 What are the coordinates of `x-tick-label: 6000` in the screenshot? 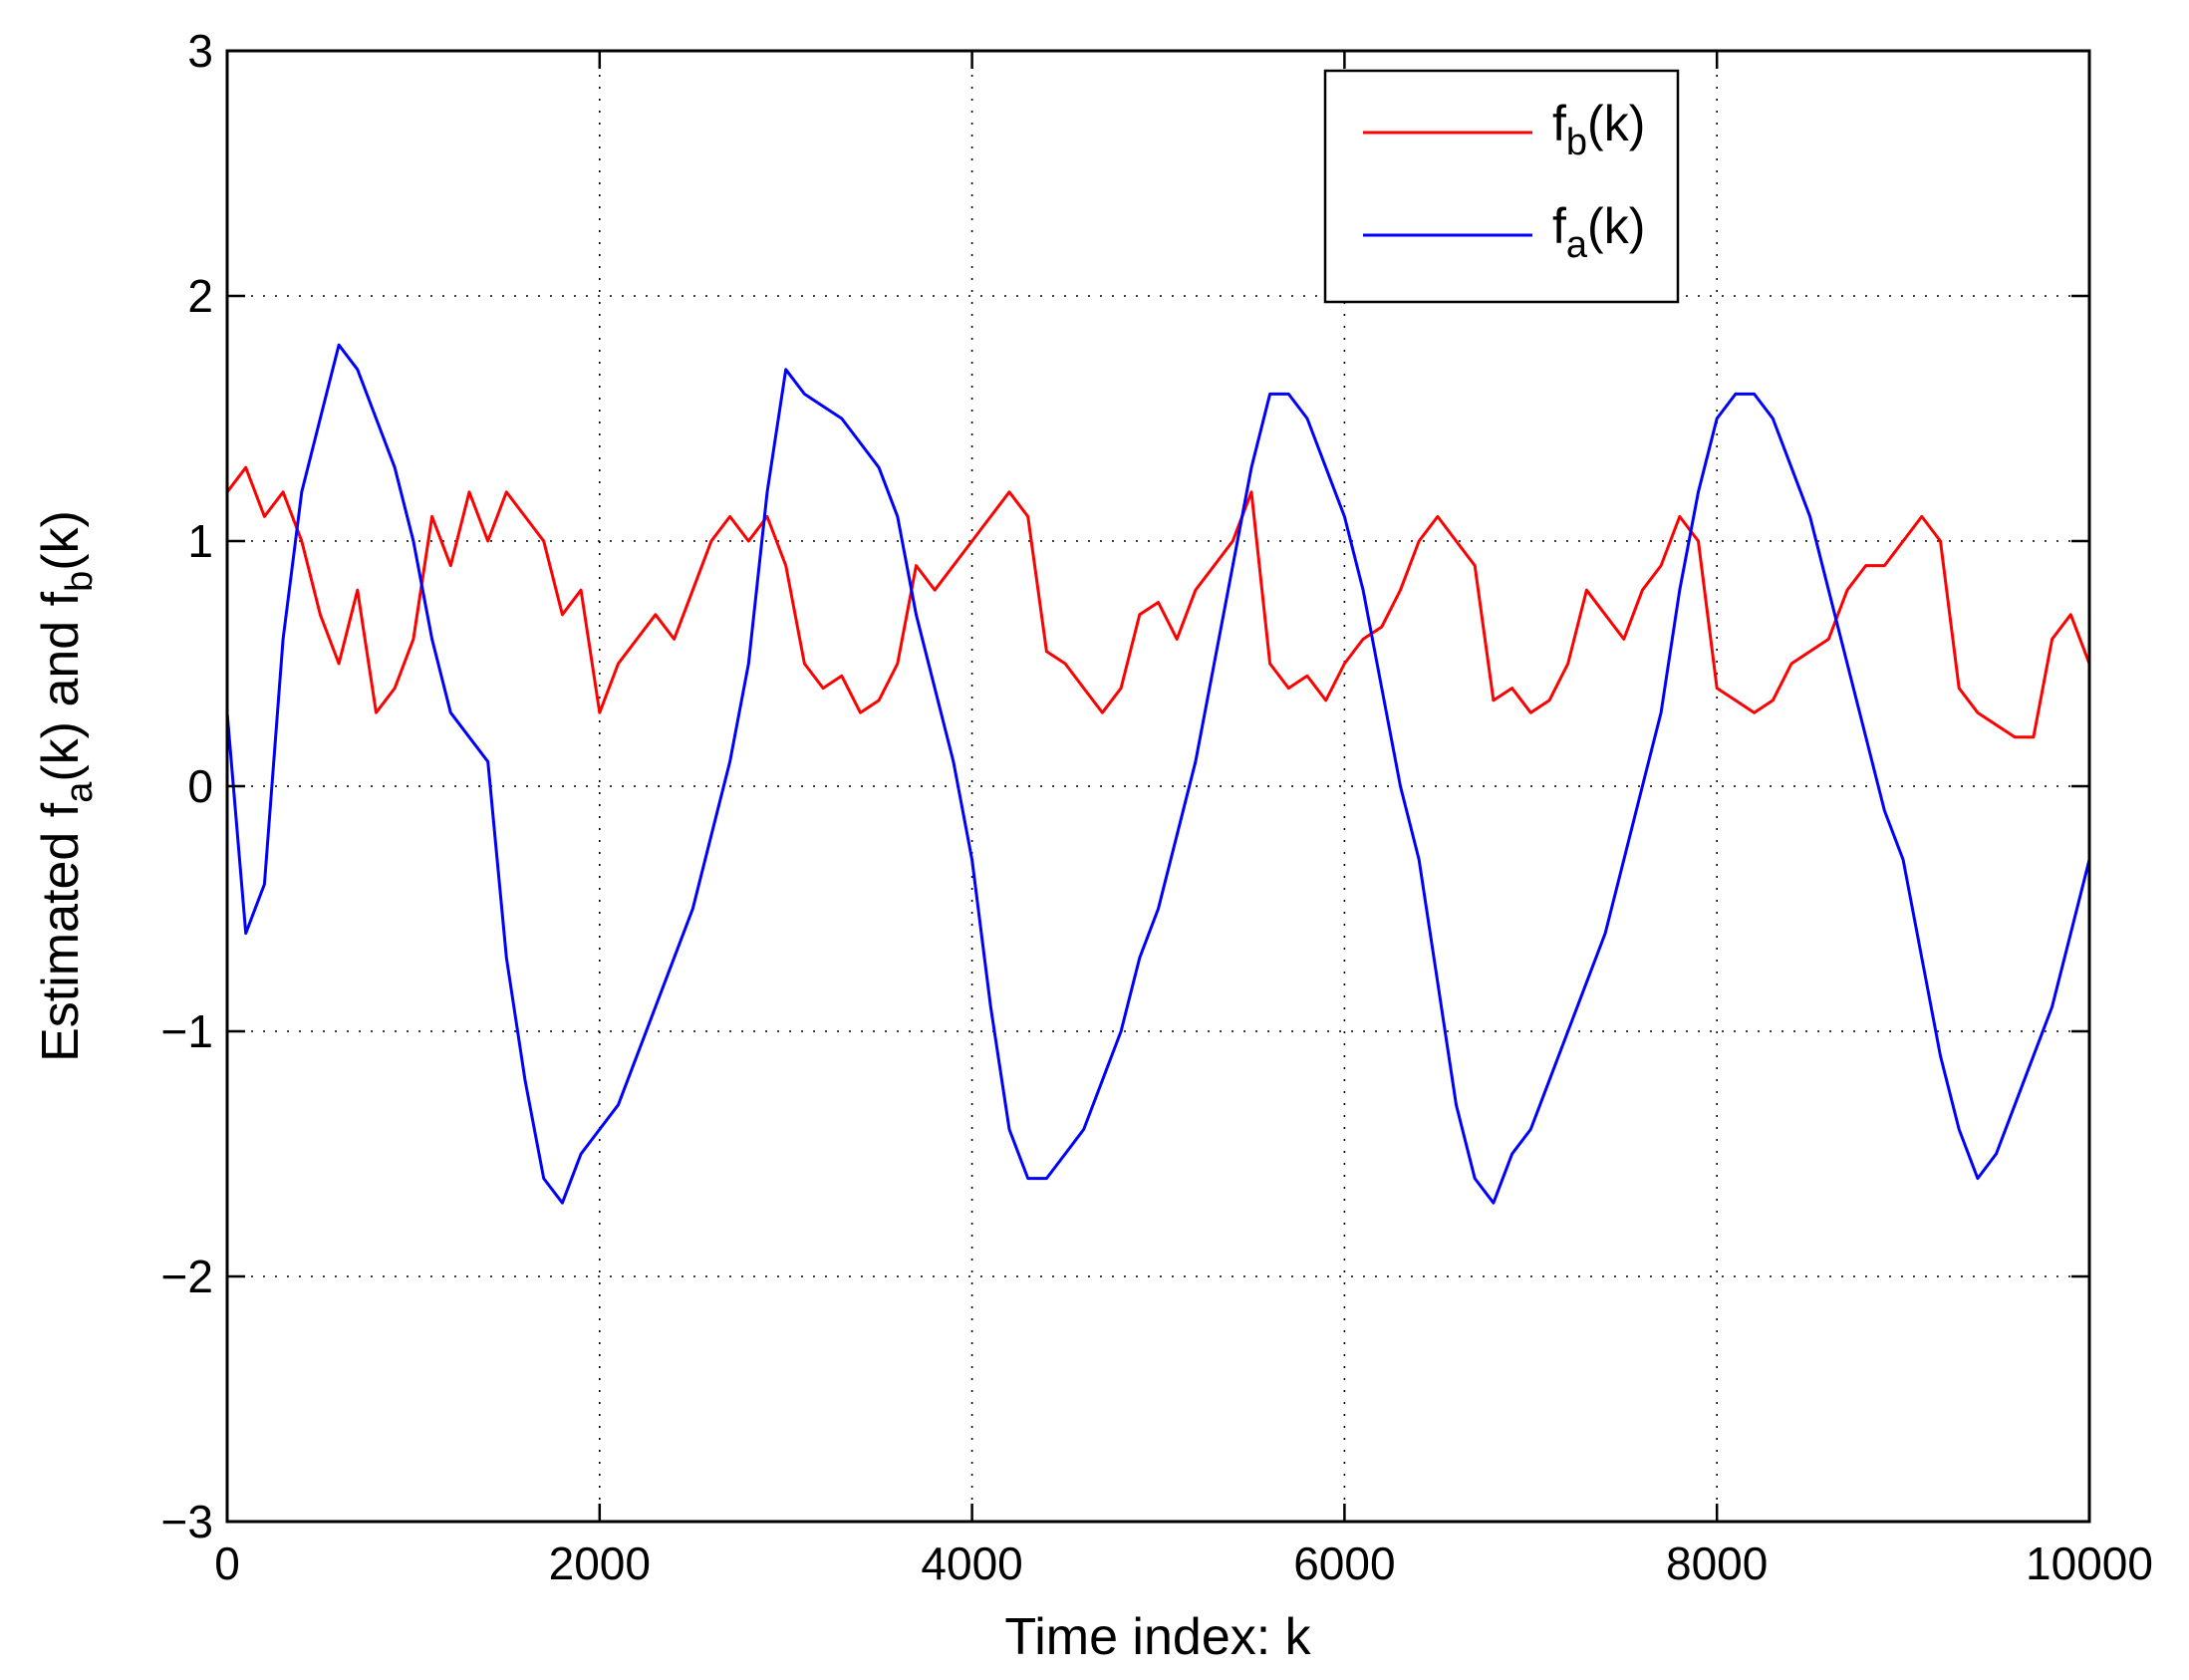 It's located at (1344, 1563).